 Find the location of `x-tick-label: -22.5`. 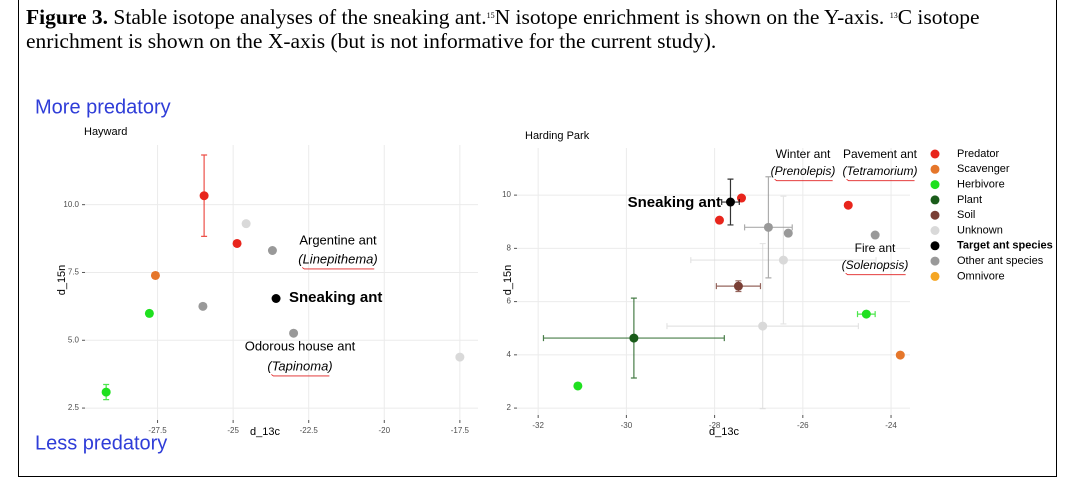

x-tick-label: -22.5 is located at coordinates (309, 430).